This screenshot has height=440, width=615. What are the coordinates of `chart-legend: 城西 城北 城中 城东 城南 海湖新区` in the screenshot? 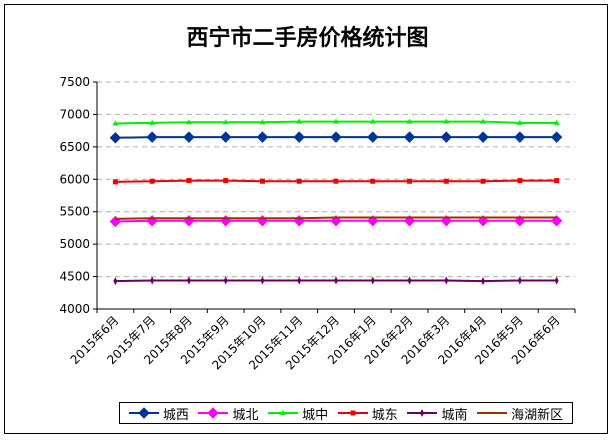 It's located at (346, 413).